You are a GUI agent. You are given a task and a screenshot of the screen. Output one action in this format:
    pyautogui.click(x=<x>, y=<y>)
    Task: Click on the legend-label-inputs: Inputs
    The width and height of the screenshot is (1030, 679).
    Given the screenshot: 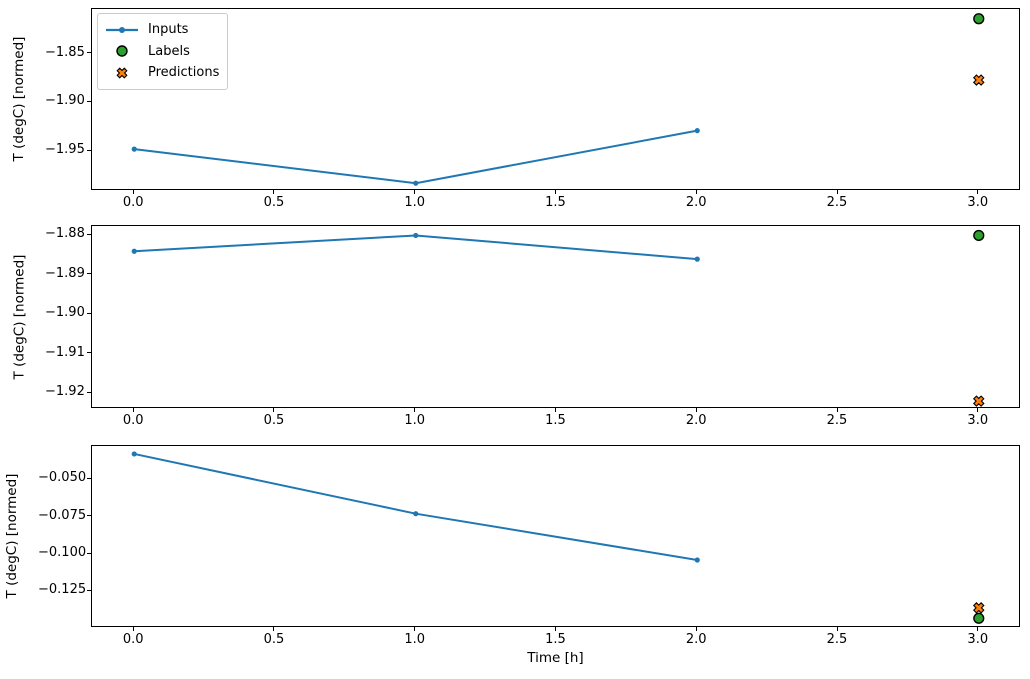 What is the action you would take?
    pyautogui.click(x=168, y=30)
    